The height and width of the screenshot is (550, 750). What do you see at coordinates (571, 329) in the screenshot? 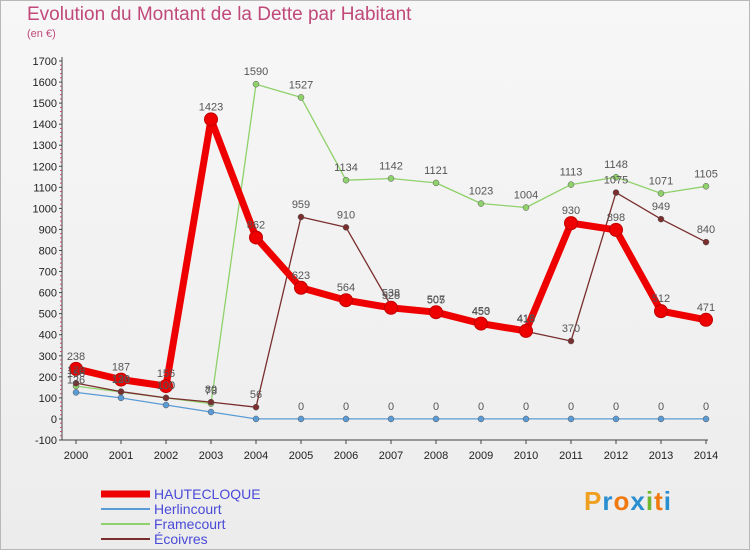
I see `data-label: 370` at bounding box center [571, 329].